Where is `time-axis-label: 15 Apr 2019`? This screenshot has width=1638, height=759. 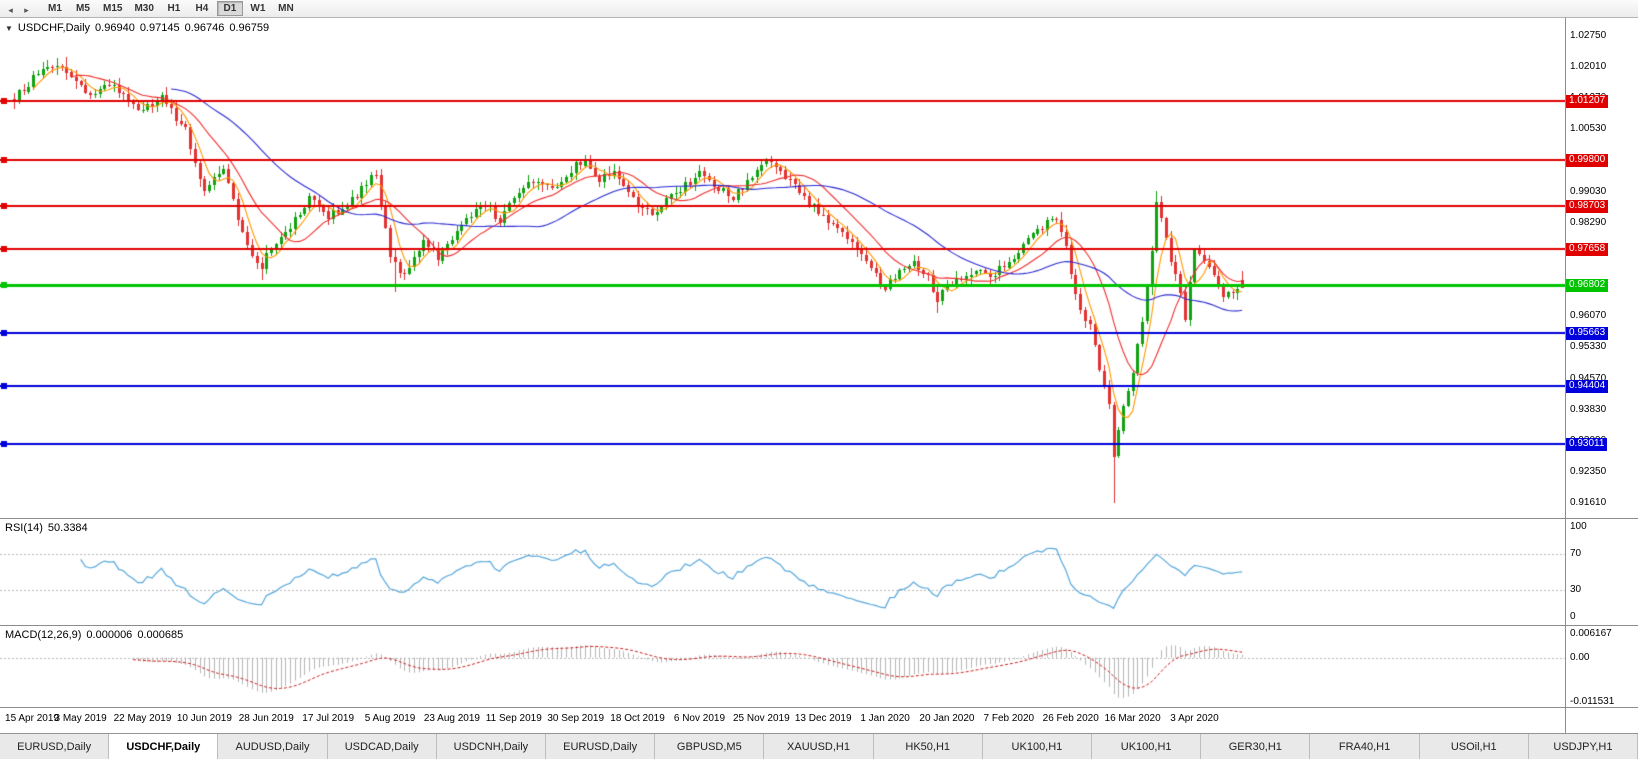 time-axis-label: 15 Apr 2019 is located at coordinates (32, 718).